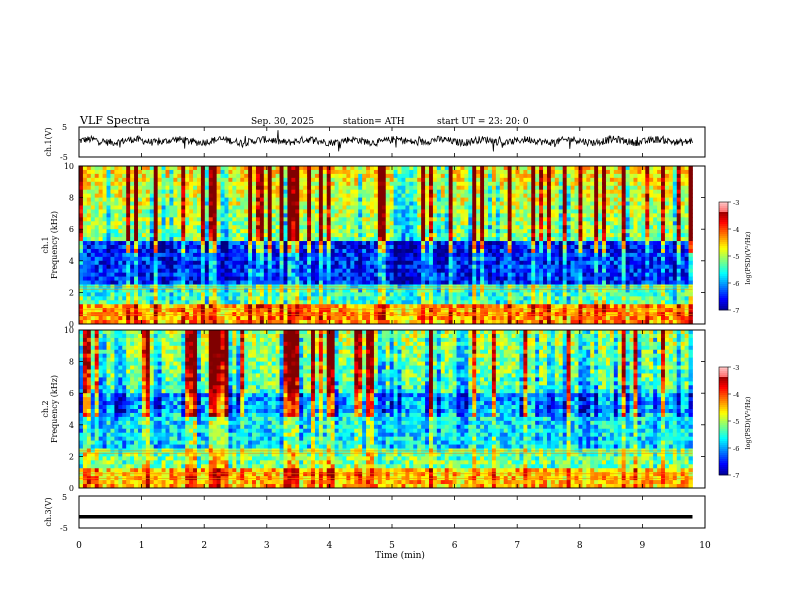 The width and height of the screenshot is (792, 612). What do you see at coordinates (64, 157) in the screenshot?
I see `ch1-ytick-bottom: -5` at bounding box center [64, 157].